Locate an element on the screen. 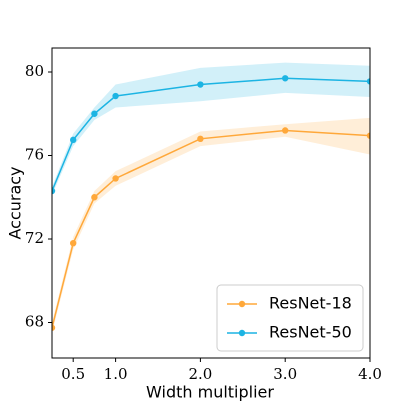 The image size is (411, 411). x-tick-label: 1.0 is located at coordinates (116, 374).